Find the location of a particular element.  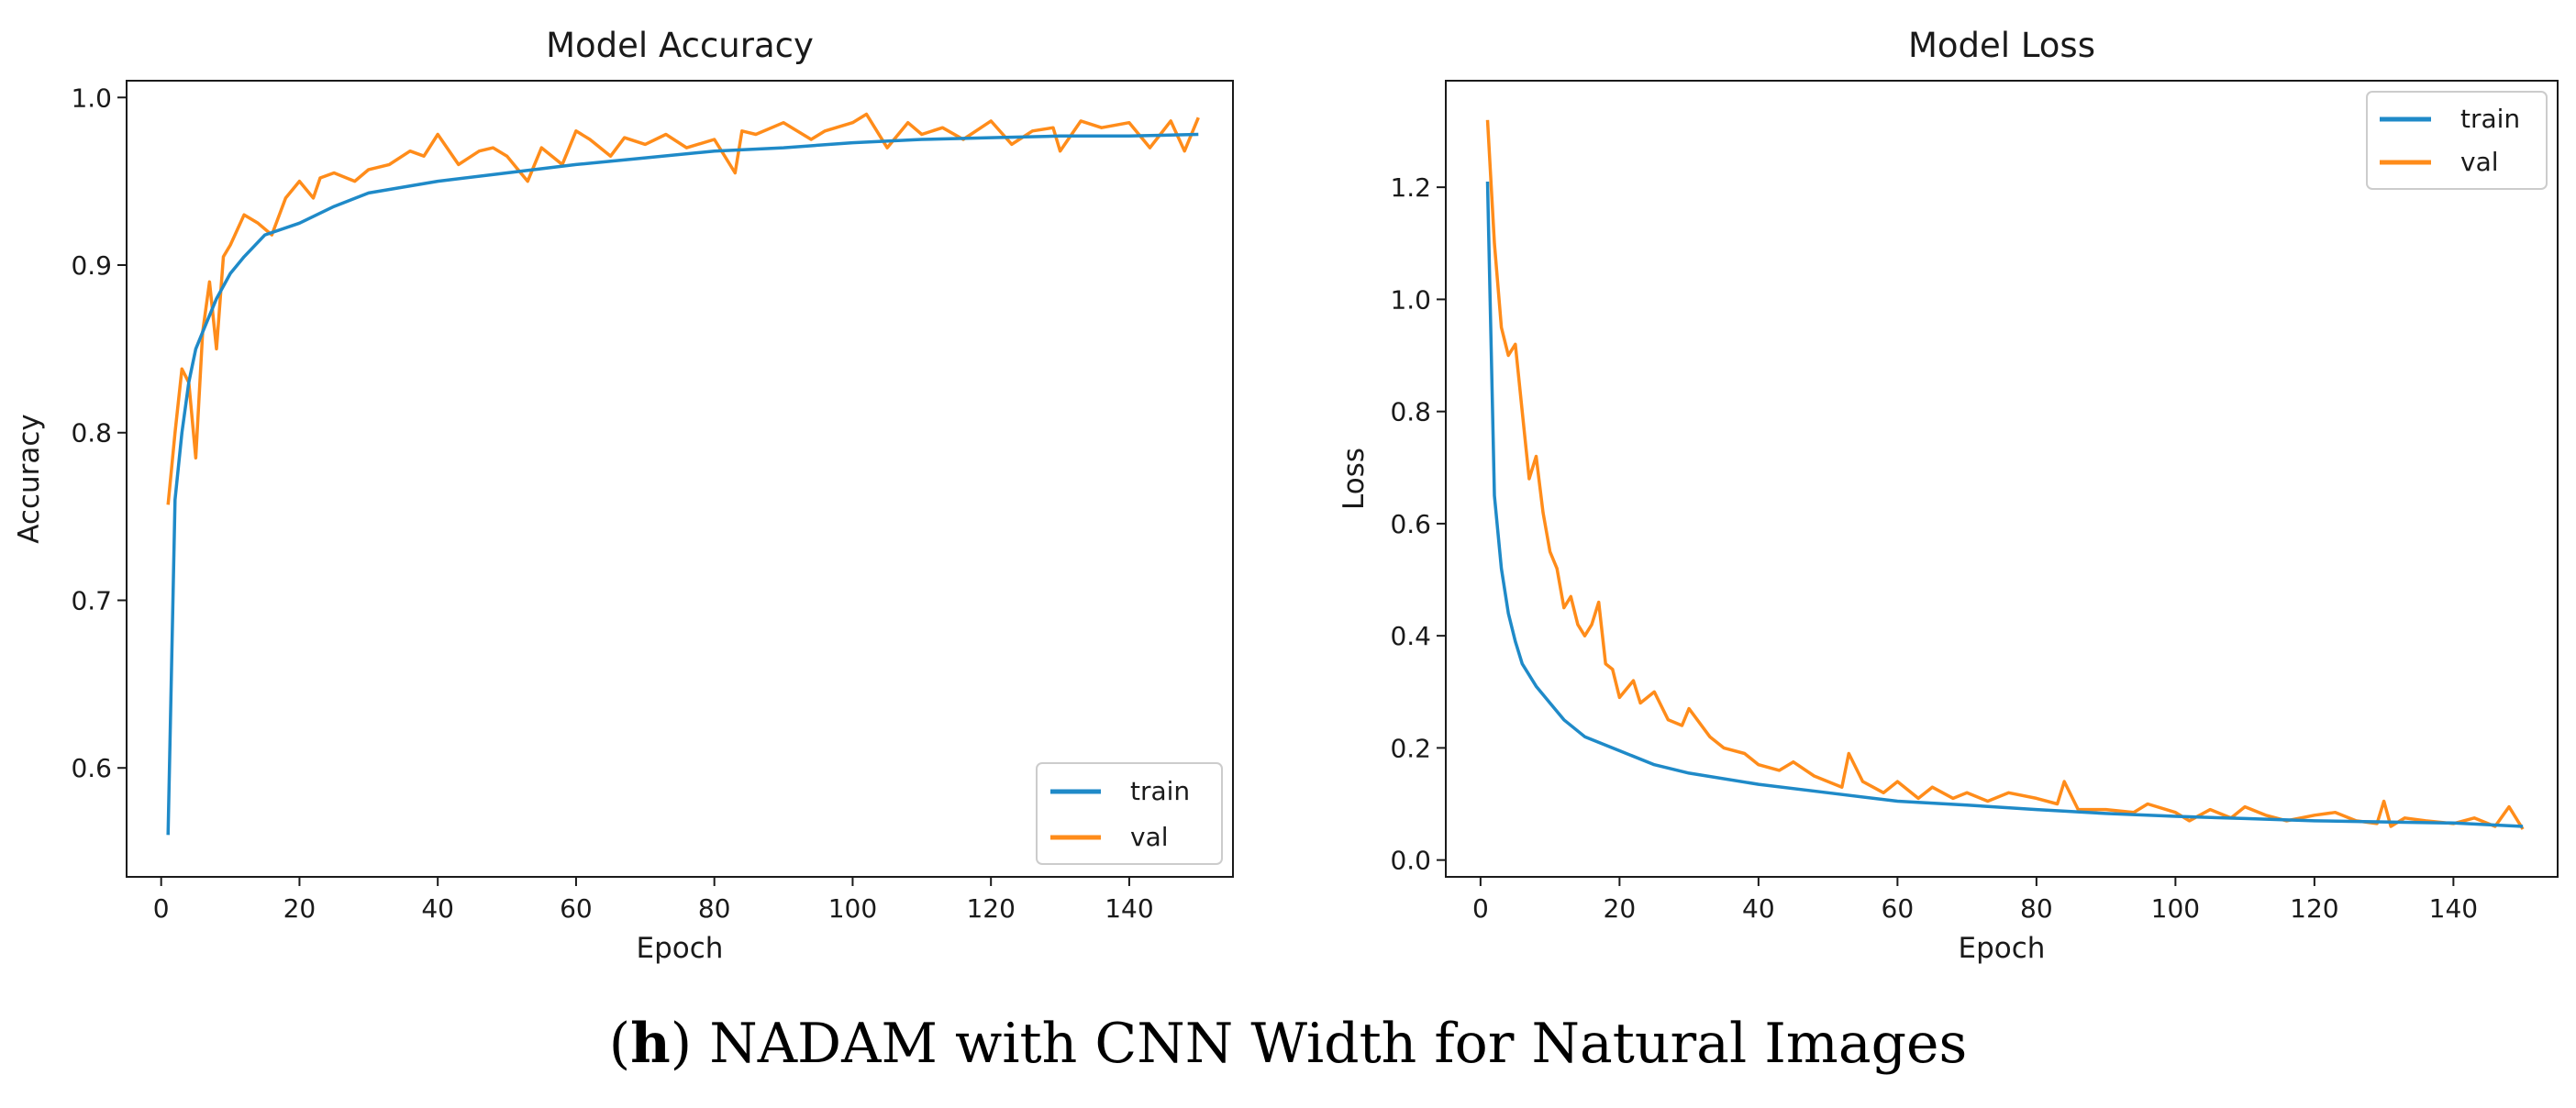

y-tick-label: 0.4 is located at coordinates (1410, 636).